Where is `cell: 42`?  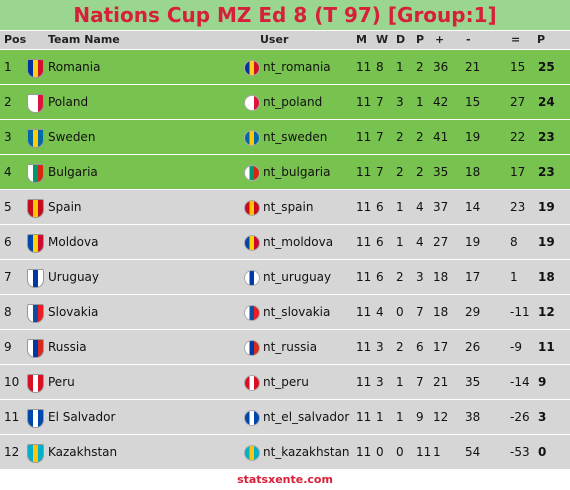
cell: 42 is located at coordinates (441, 102).